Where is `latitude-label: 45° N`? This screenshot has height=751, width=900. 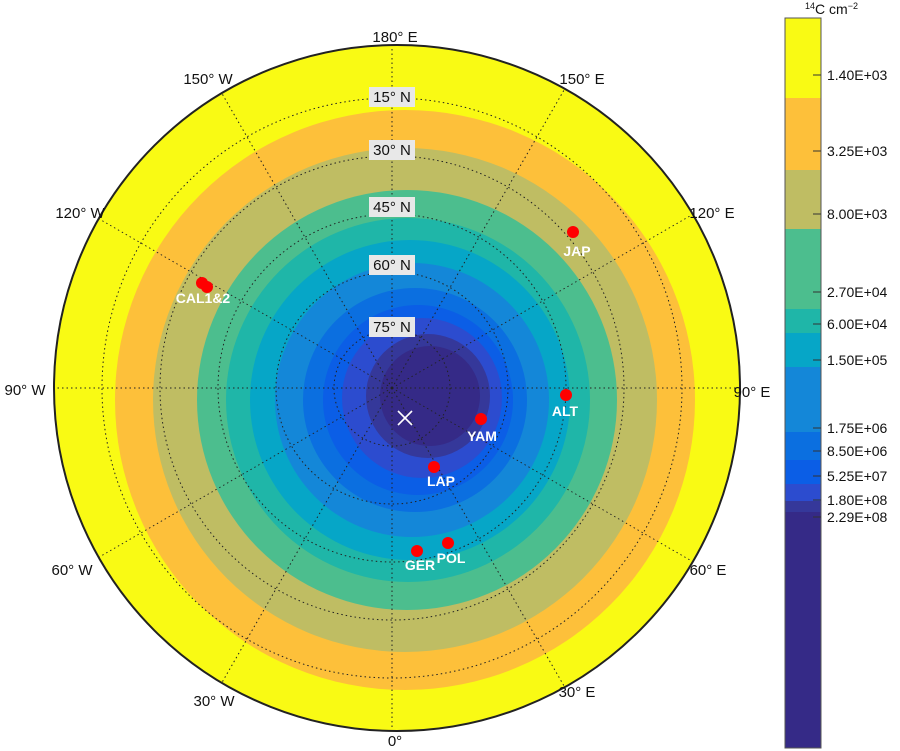
latitude-label: 45° N is located at coordinates (392, 207).